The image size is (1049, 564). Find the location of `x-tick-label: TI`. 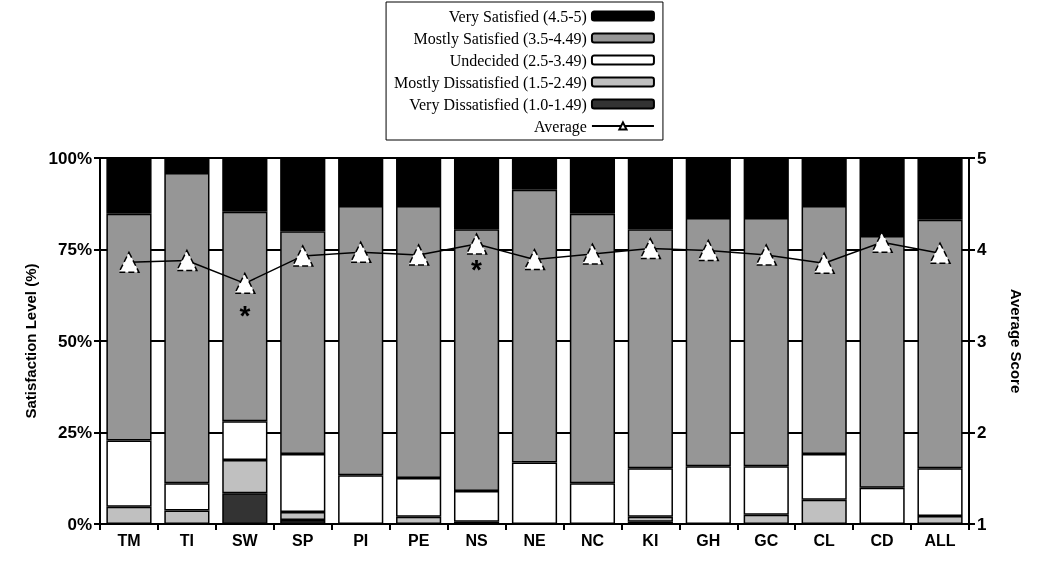

x-tick-label: TI is located at coordinates (187, 540).